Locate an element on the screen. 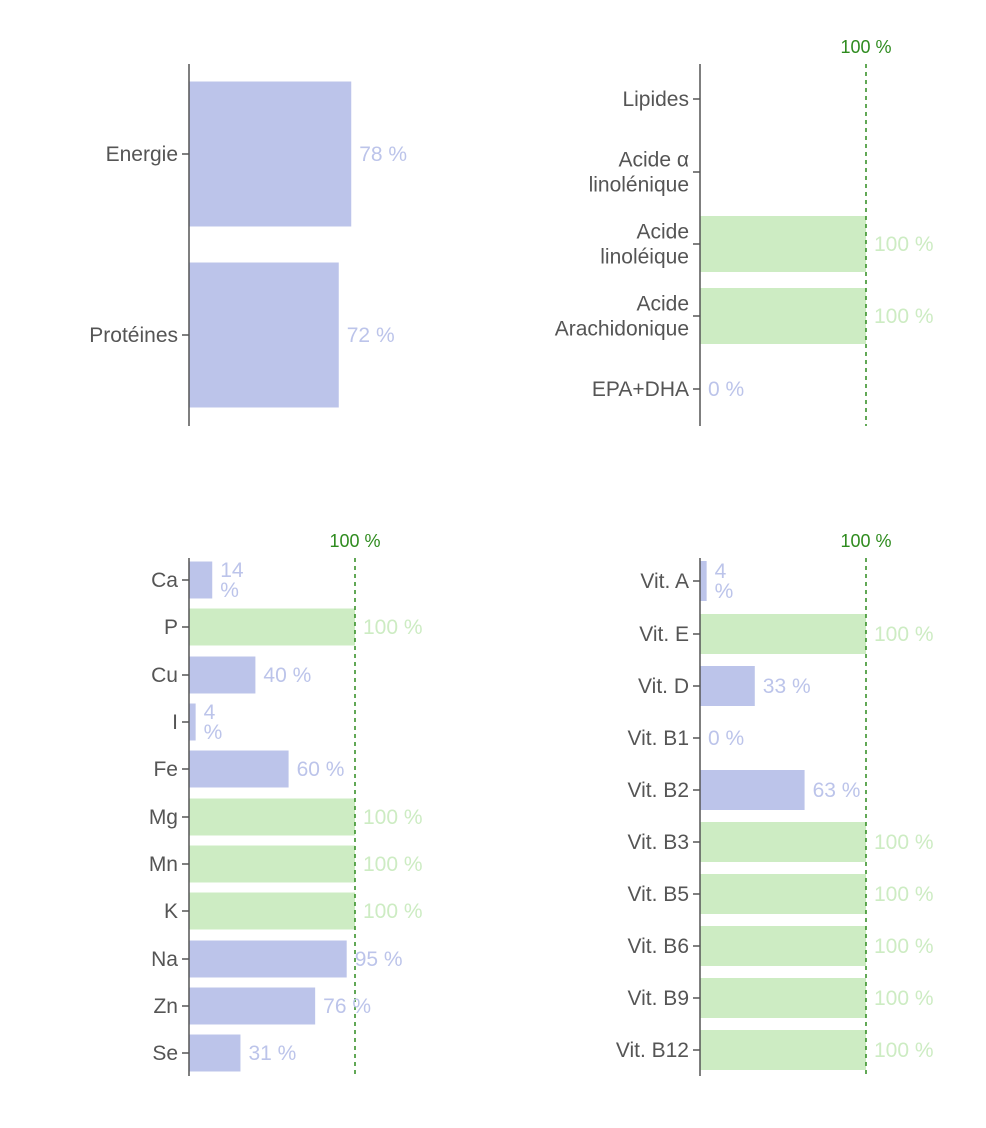  category-label: Vit. B2 is located at coordinates (658, 790).